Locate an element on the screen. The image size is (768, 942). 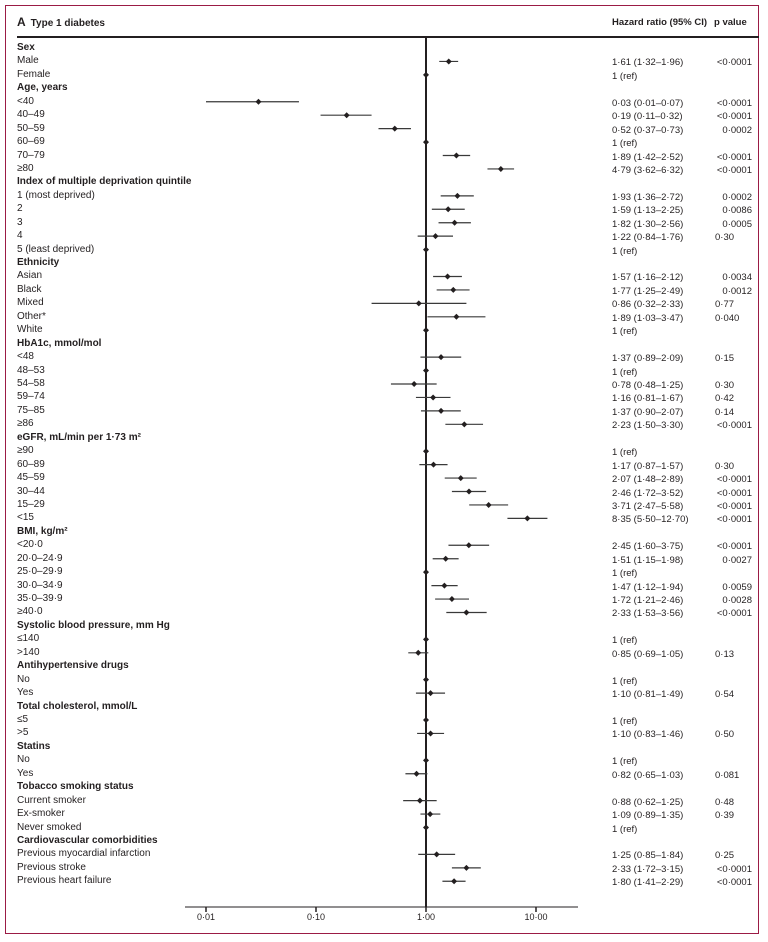
hazard-ratio-text: 1·17 (0·87–1·57) is located at coordinates (648, 466).